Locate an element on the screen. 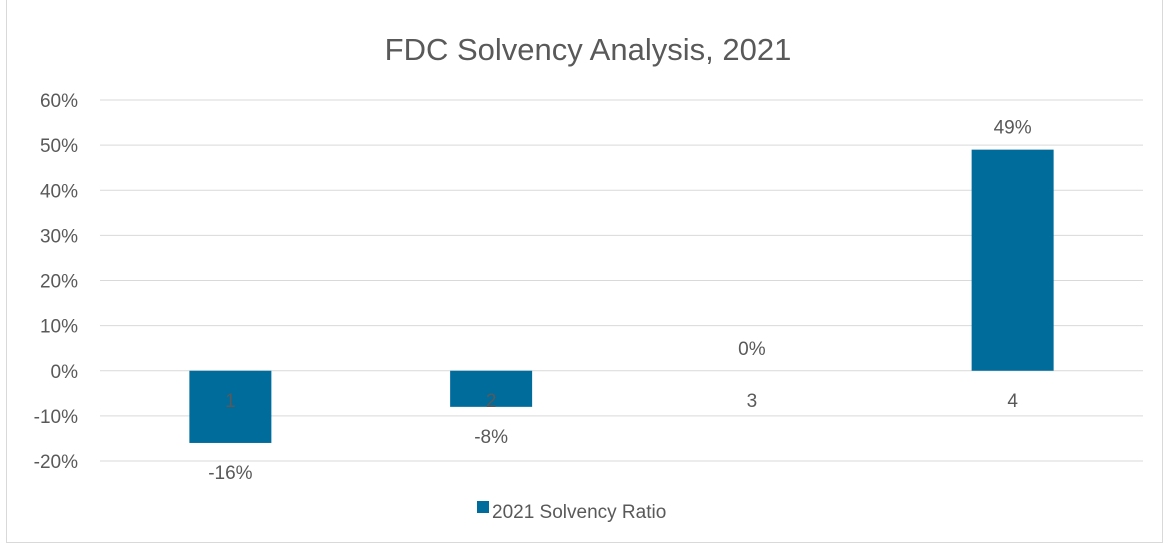  legend-label: 2021 Solvency Ratio is located at coordinates (579, 512).